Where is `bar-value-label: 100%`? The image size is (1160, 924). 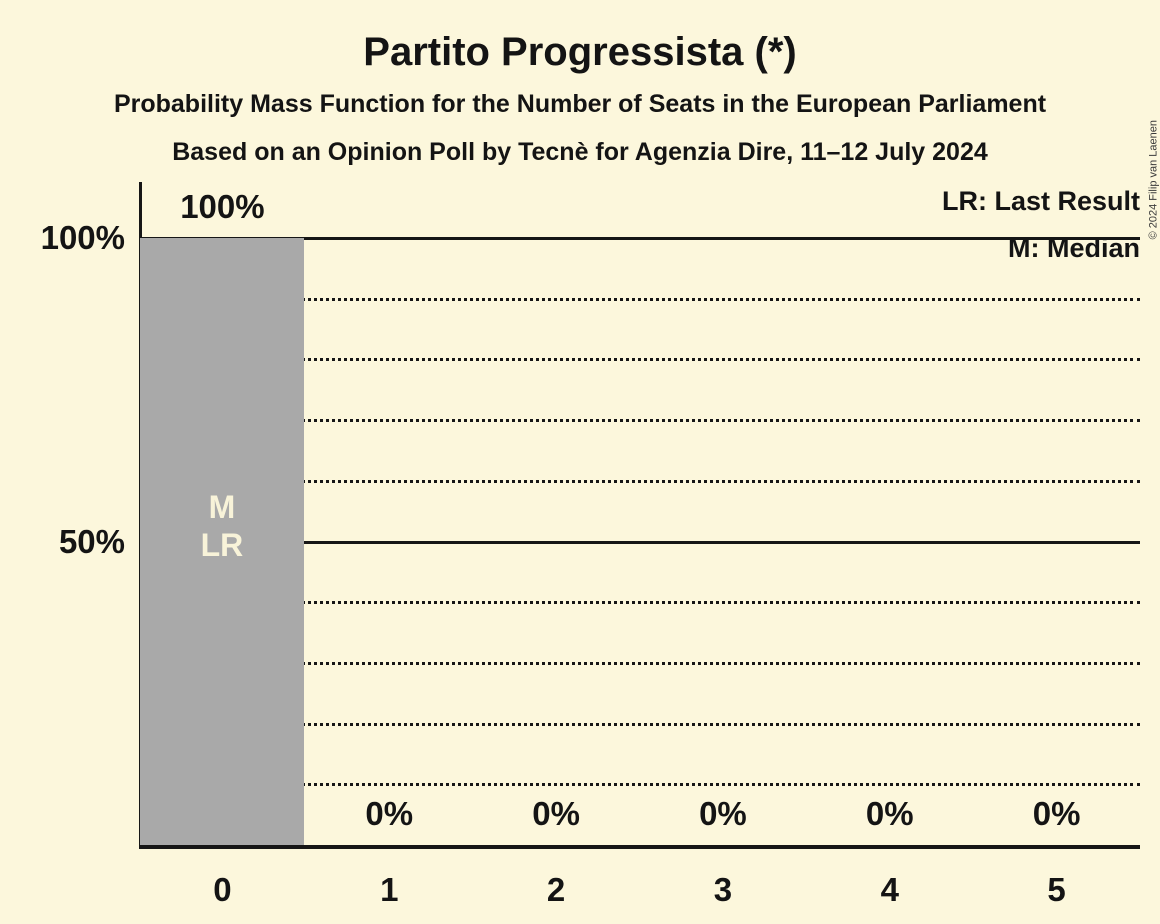
bar-value-label: 100% is located at coordinates (222, 206).